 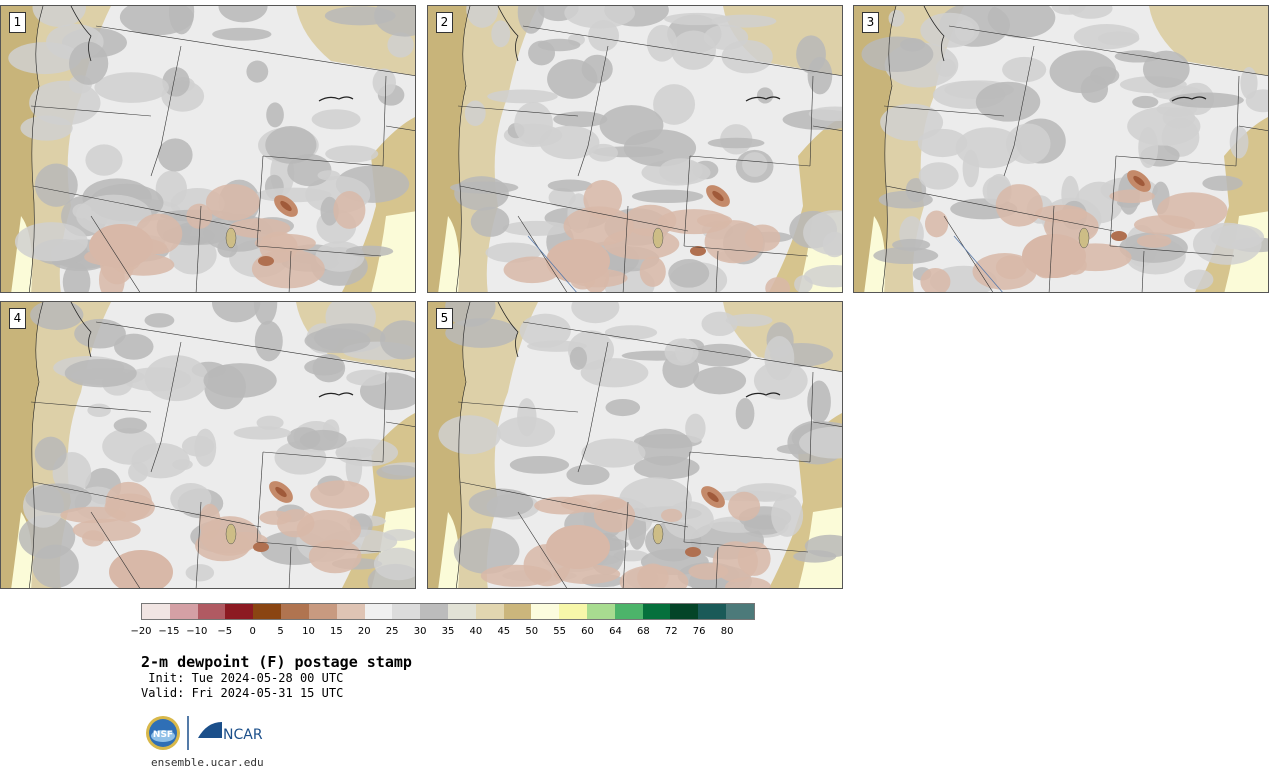 I want to click on panel-number-3: 3, so click(x=870, y=22).